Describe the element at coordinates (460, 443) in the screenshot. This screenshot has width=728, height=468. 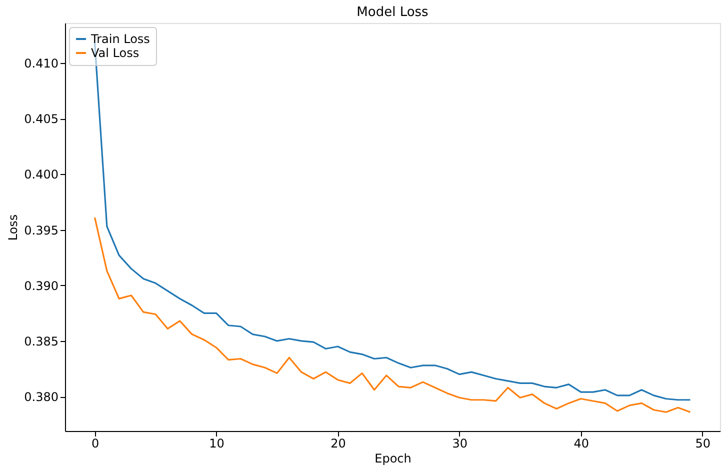
I see `x-tick-label: 30` at that location.